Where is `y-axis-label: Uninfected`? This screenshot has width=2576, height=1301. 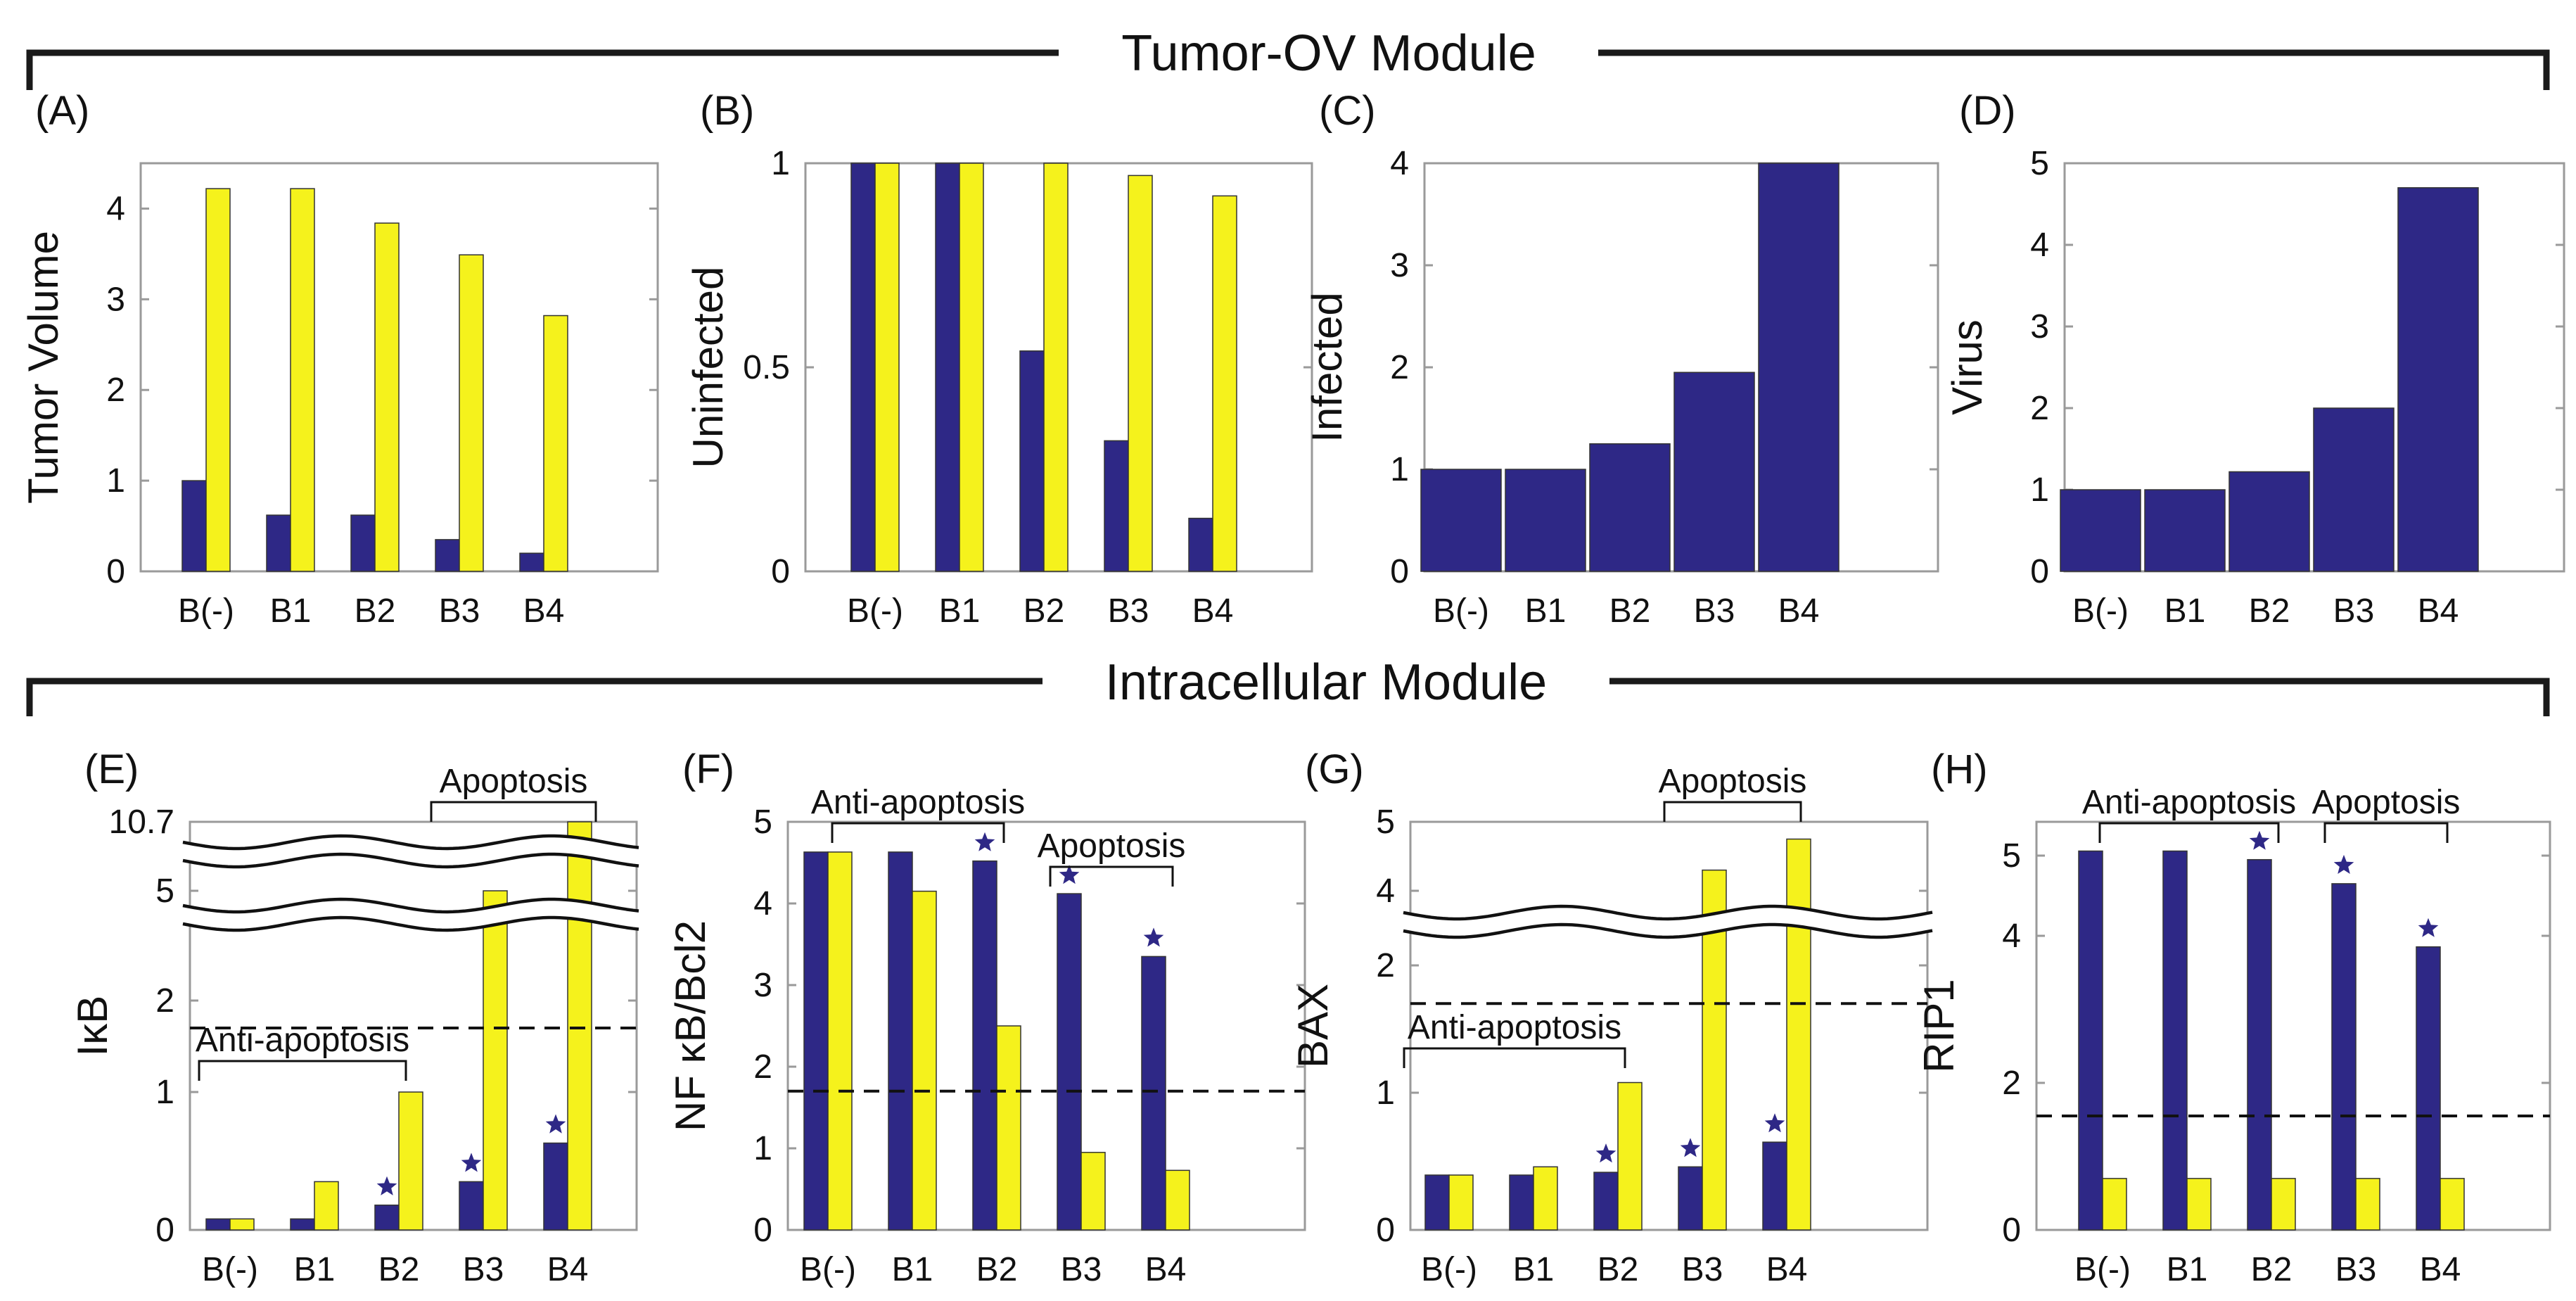
y-axis-label: Uninfected is located at coordinates (708, 368).